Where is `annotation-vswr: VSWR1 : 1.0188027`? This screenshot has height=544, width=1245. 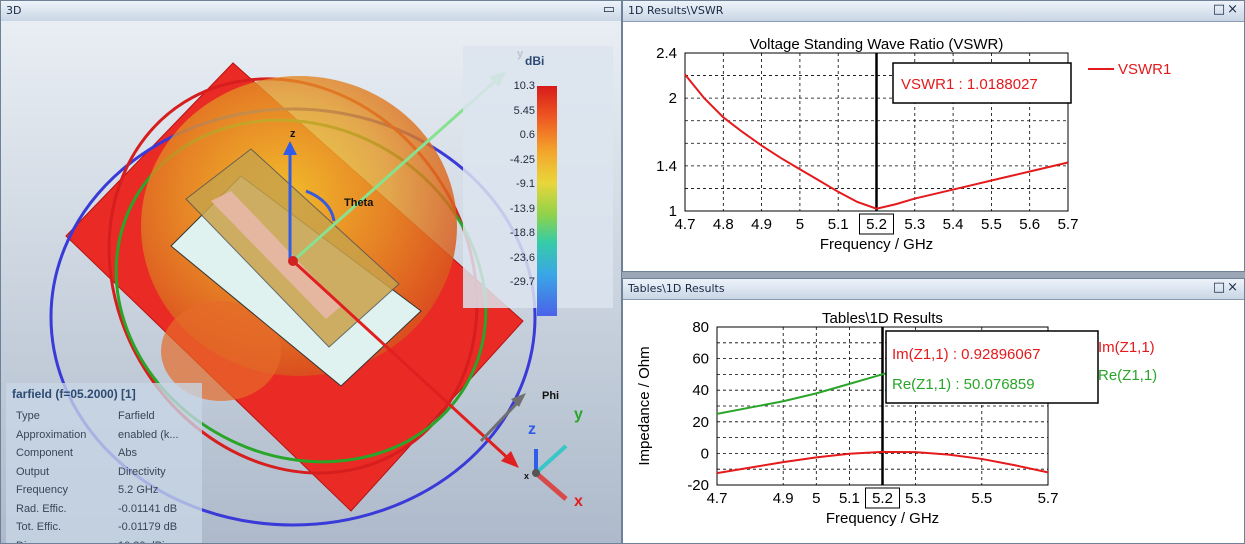 annotation-vswr: VSWR1 : 1.0188027 is located at coordinates (969, 84).